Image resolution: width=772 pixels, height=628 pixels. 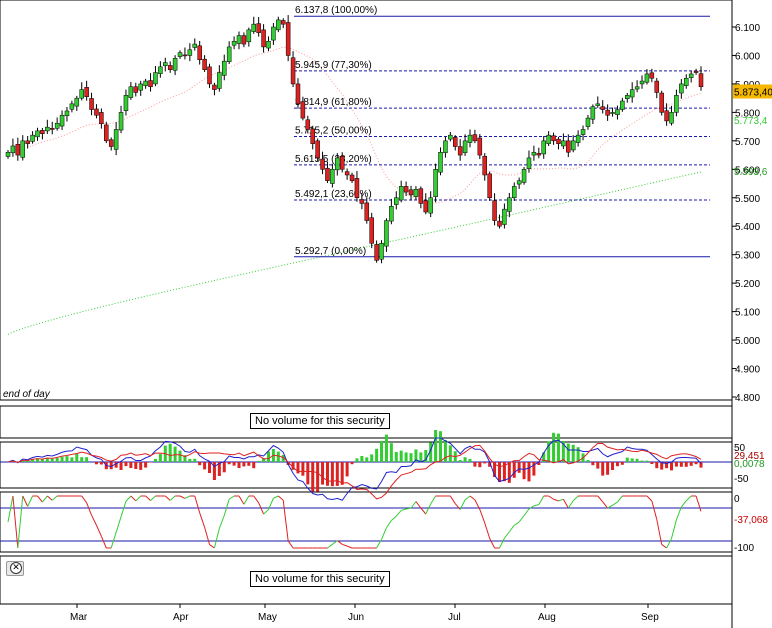 What do you see at coordinates (752, 91) in the screenshot?
I see `last-price-badge` at bounding box center [752, 91].